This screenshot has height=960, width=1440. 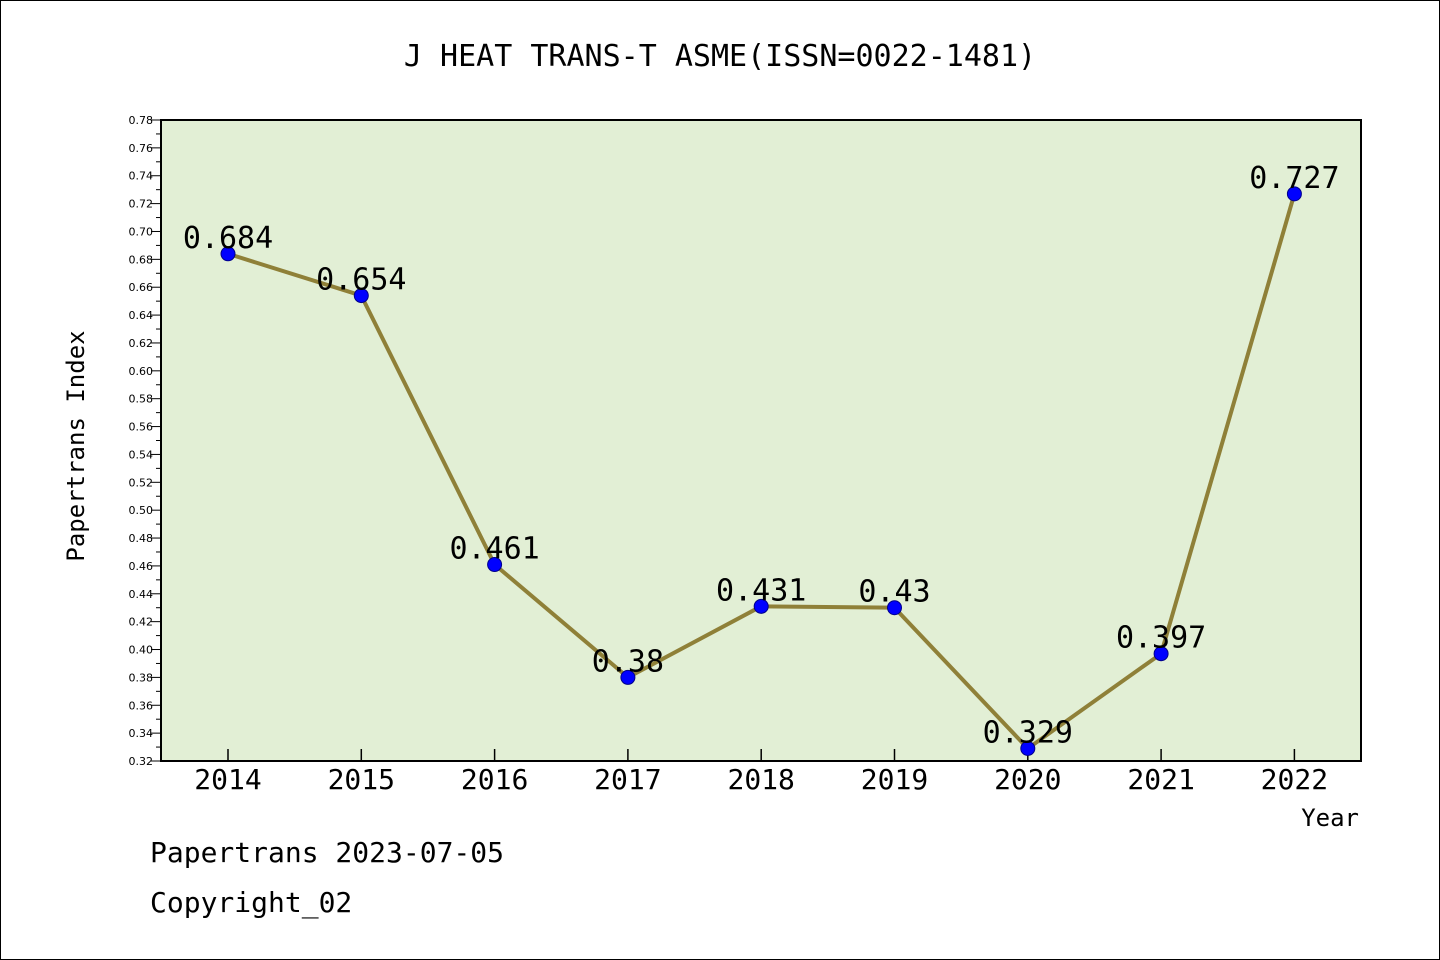 What do you see at coordinates (361, 779) in the screenshot?
I see `x-tick-label: 2015` at bounding box center [361, 779].